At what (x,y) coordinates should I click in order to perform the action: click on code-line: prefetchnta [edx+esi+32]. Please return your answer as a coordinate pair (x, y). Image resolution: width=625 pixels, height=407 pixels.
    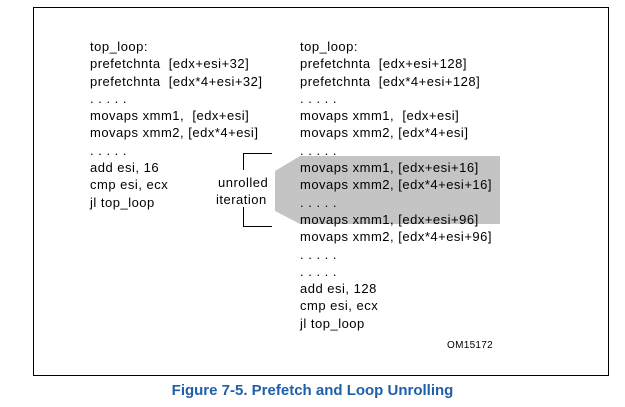
    Looking at the image, I should click on (170, 64).